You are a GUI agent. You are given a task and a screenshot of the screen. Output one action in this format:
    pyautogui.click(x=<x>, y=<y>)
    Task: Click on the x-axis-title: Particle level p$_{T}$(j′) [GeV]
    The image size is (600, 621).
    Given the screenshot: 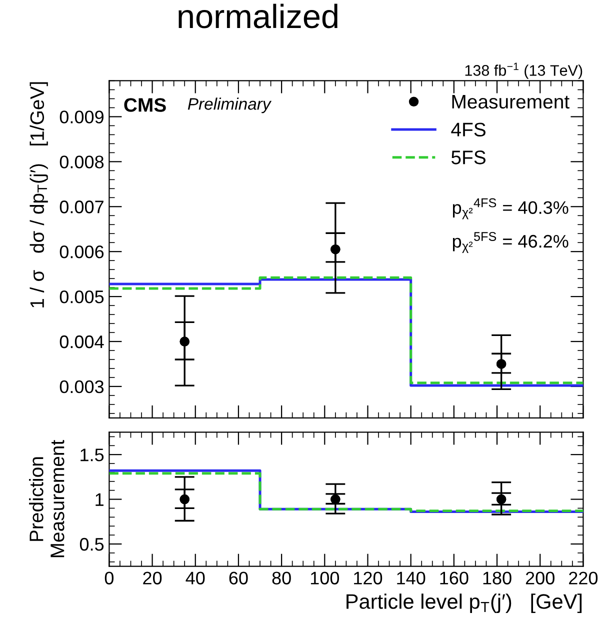 What is the action you would take?
    pyautogui.click(x=464, y=604)
    